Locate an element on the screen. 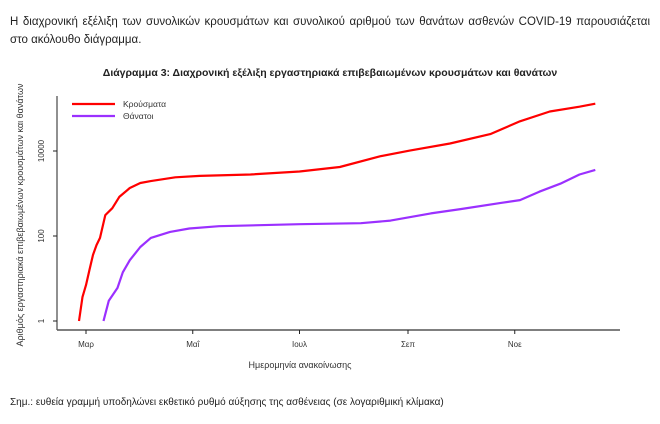  y-tick-label: 1 is located at coordinates (41, 320).